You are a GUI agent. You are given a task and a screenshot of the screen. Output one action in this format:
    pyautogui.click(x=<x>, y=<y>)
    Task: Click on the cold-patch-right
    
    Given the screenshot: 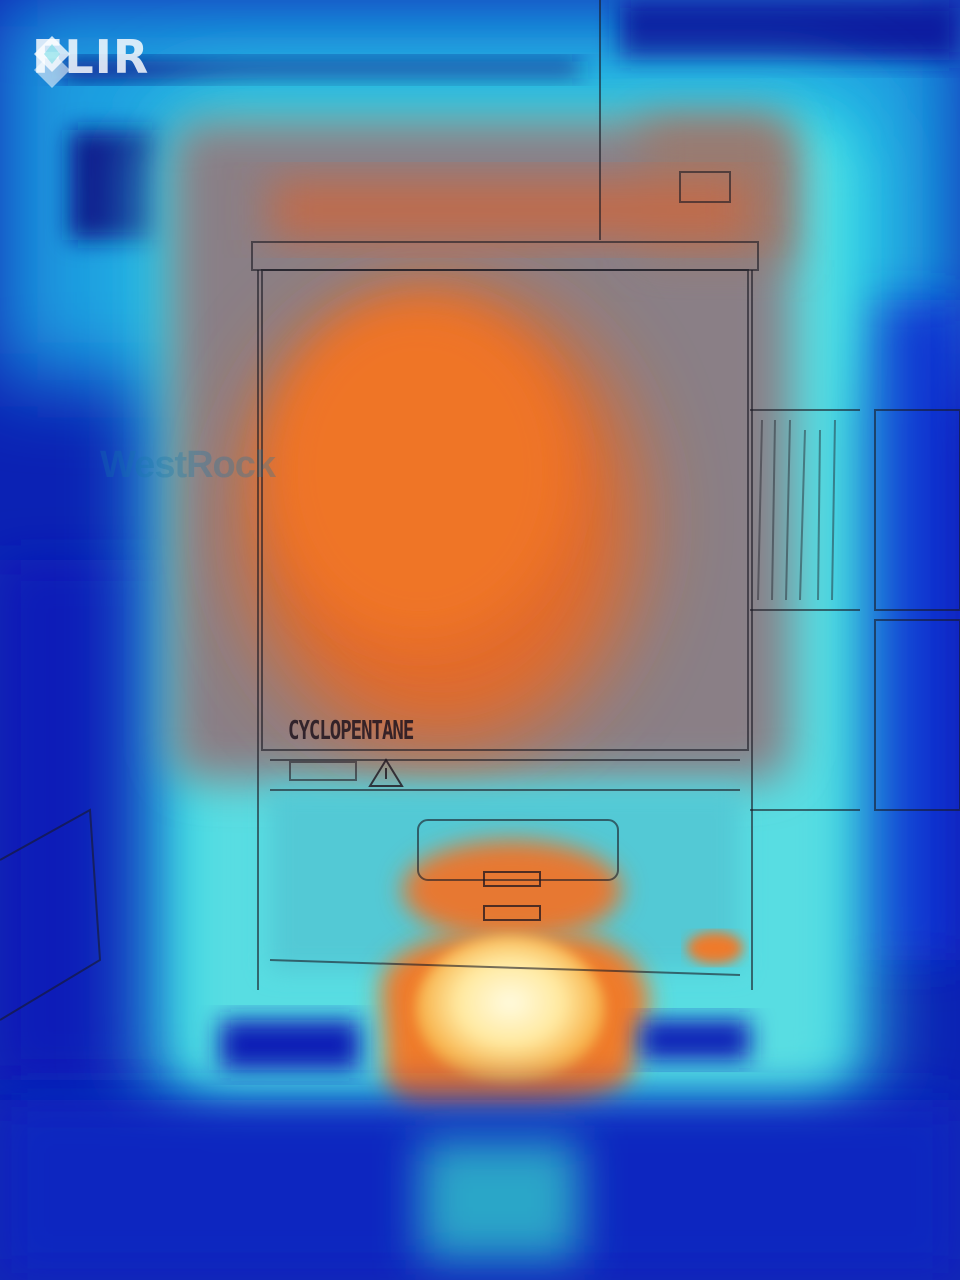 What is the action you would take?
    pyautogui.click(x=695, y=1040)
    